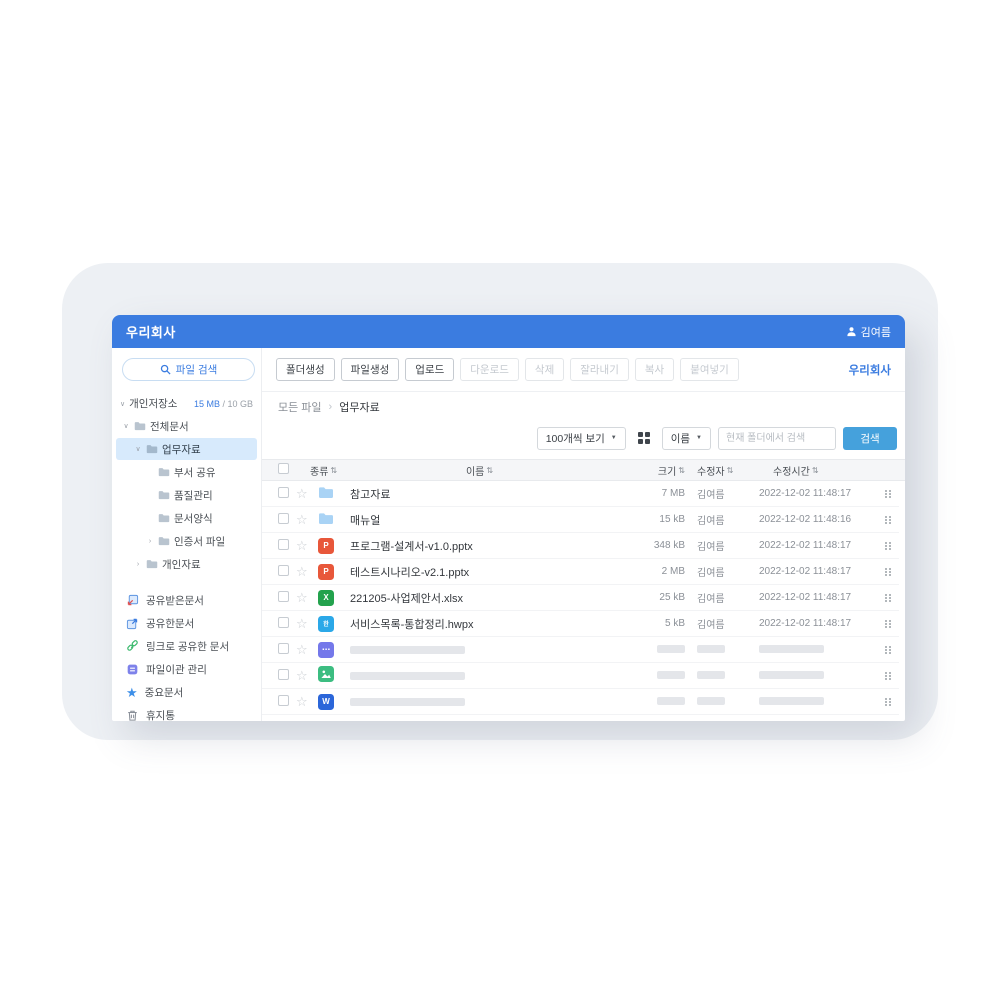  I want to click on sidebar-tree-item-2: 부서 공유, so click(186, 472).